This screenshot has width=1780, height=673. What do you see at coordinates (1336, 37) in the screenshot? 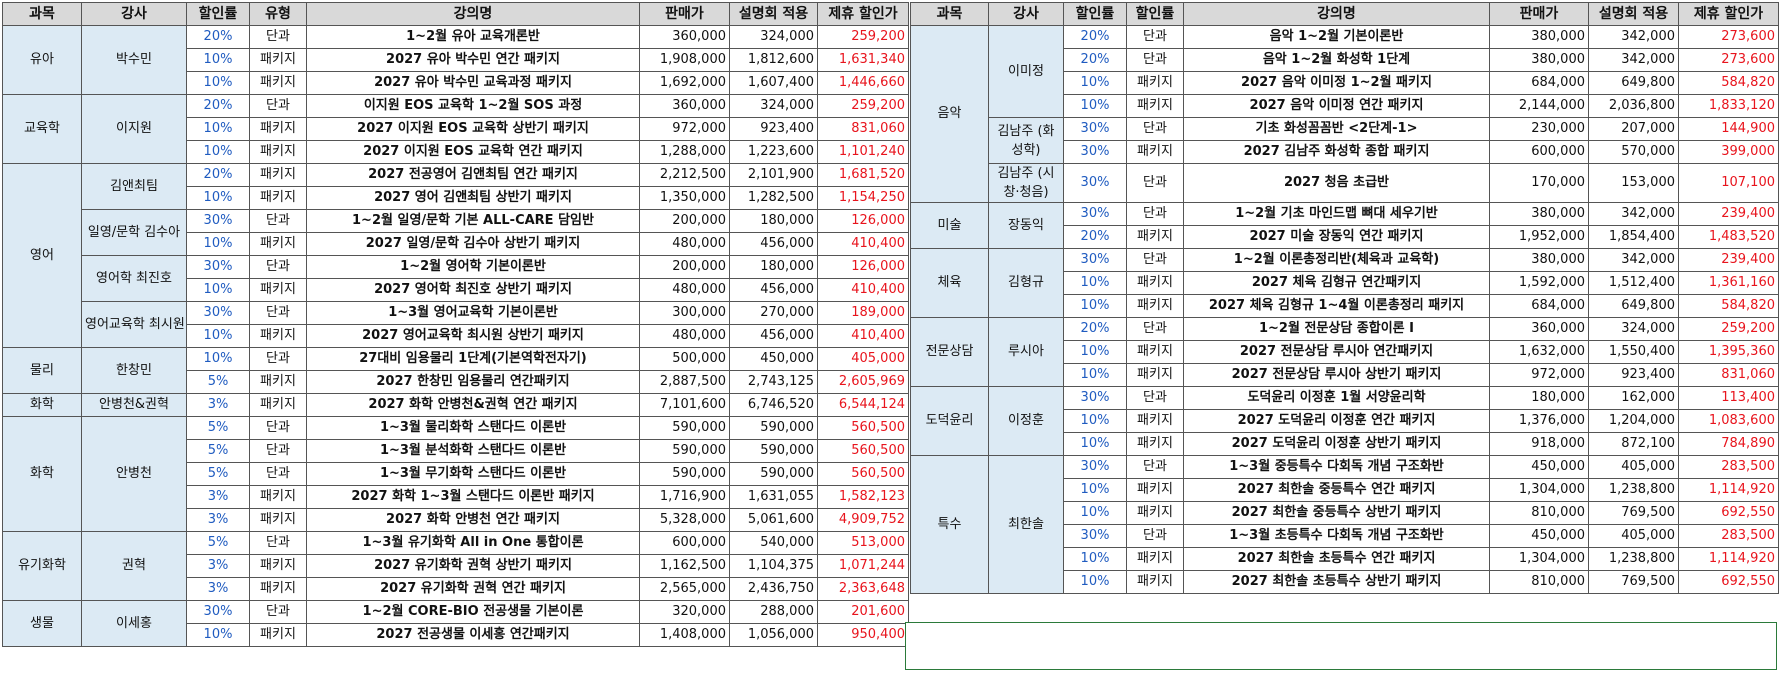
I see `course-name: 음악 1~2월 기본이론반` at bounding box center [1336, 37].